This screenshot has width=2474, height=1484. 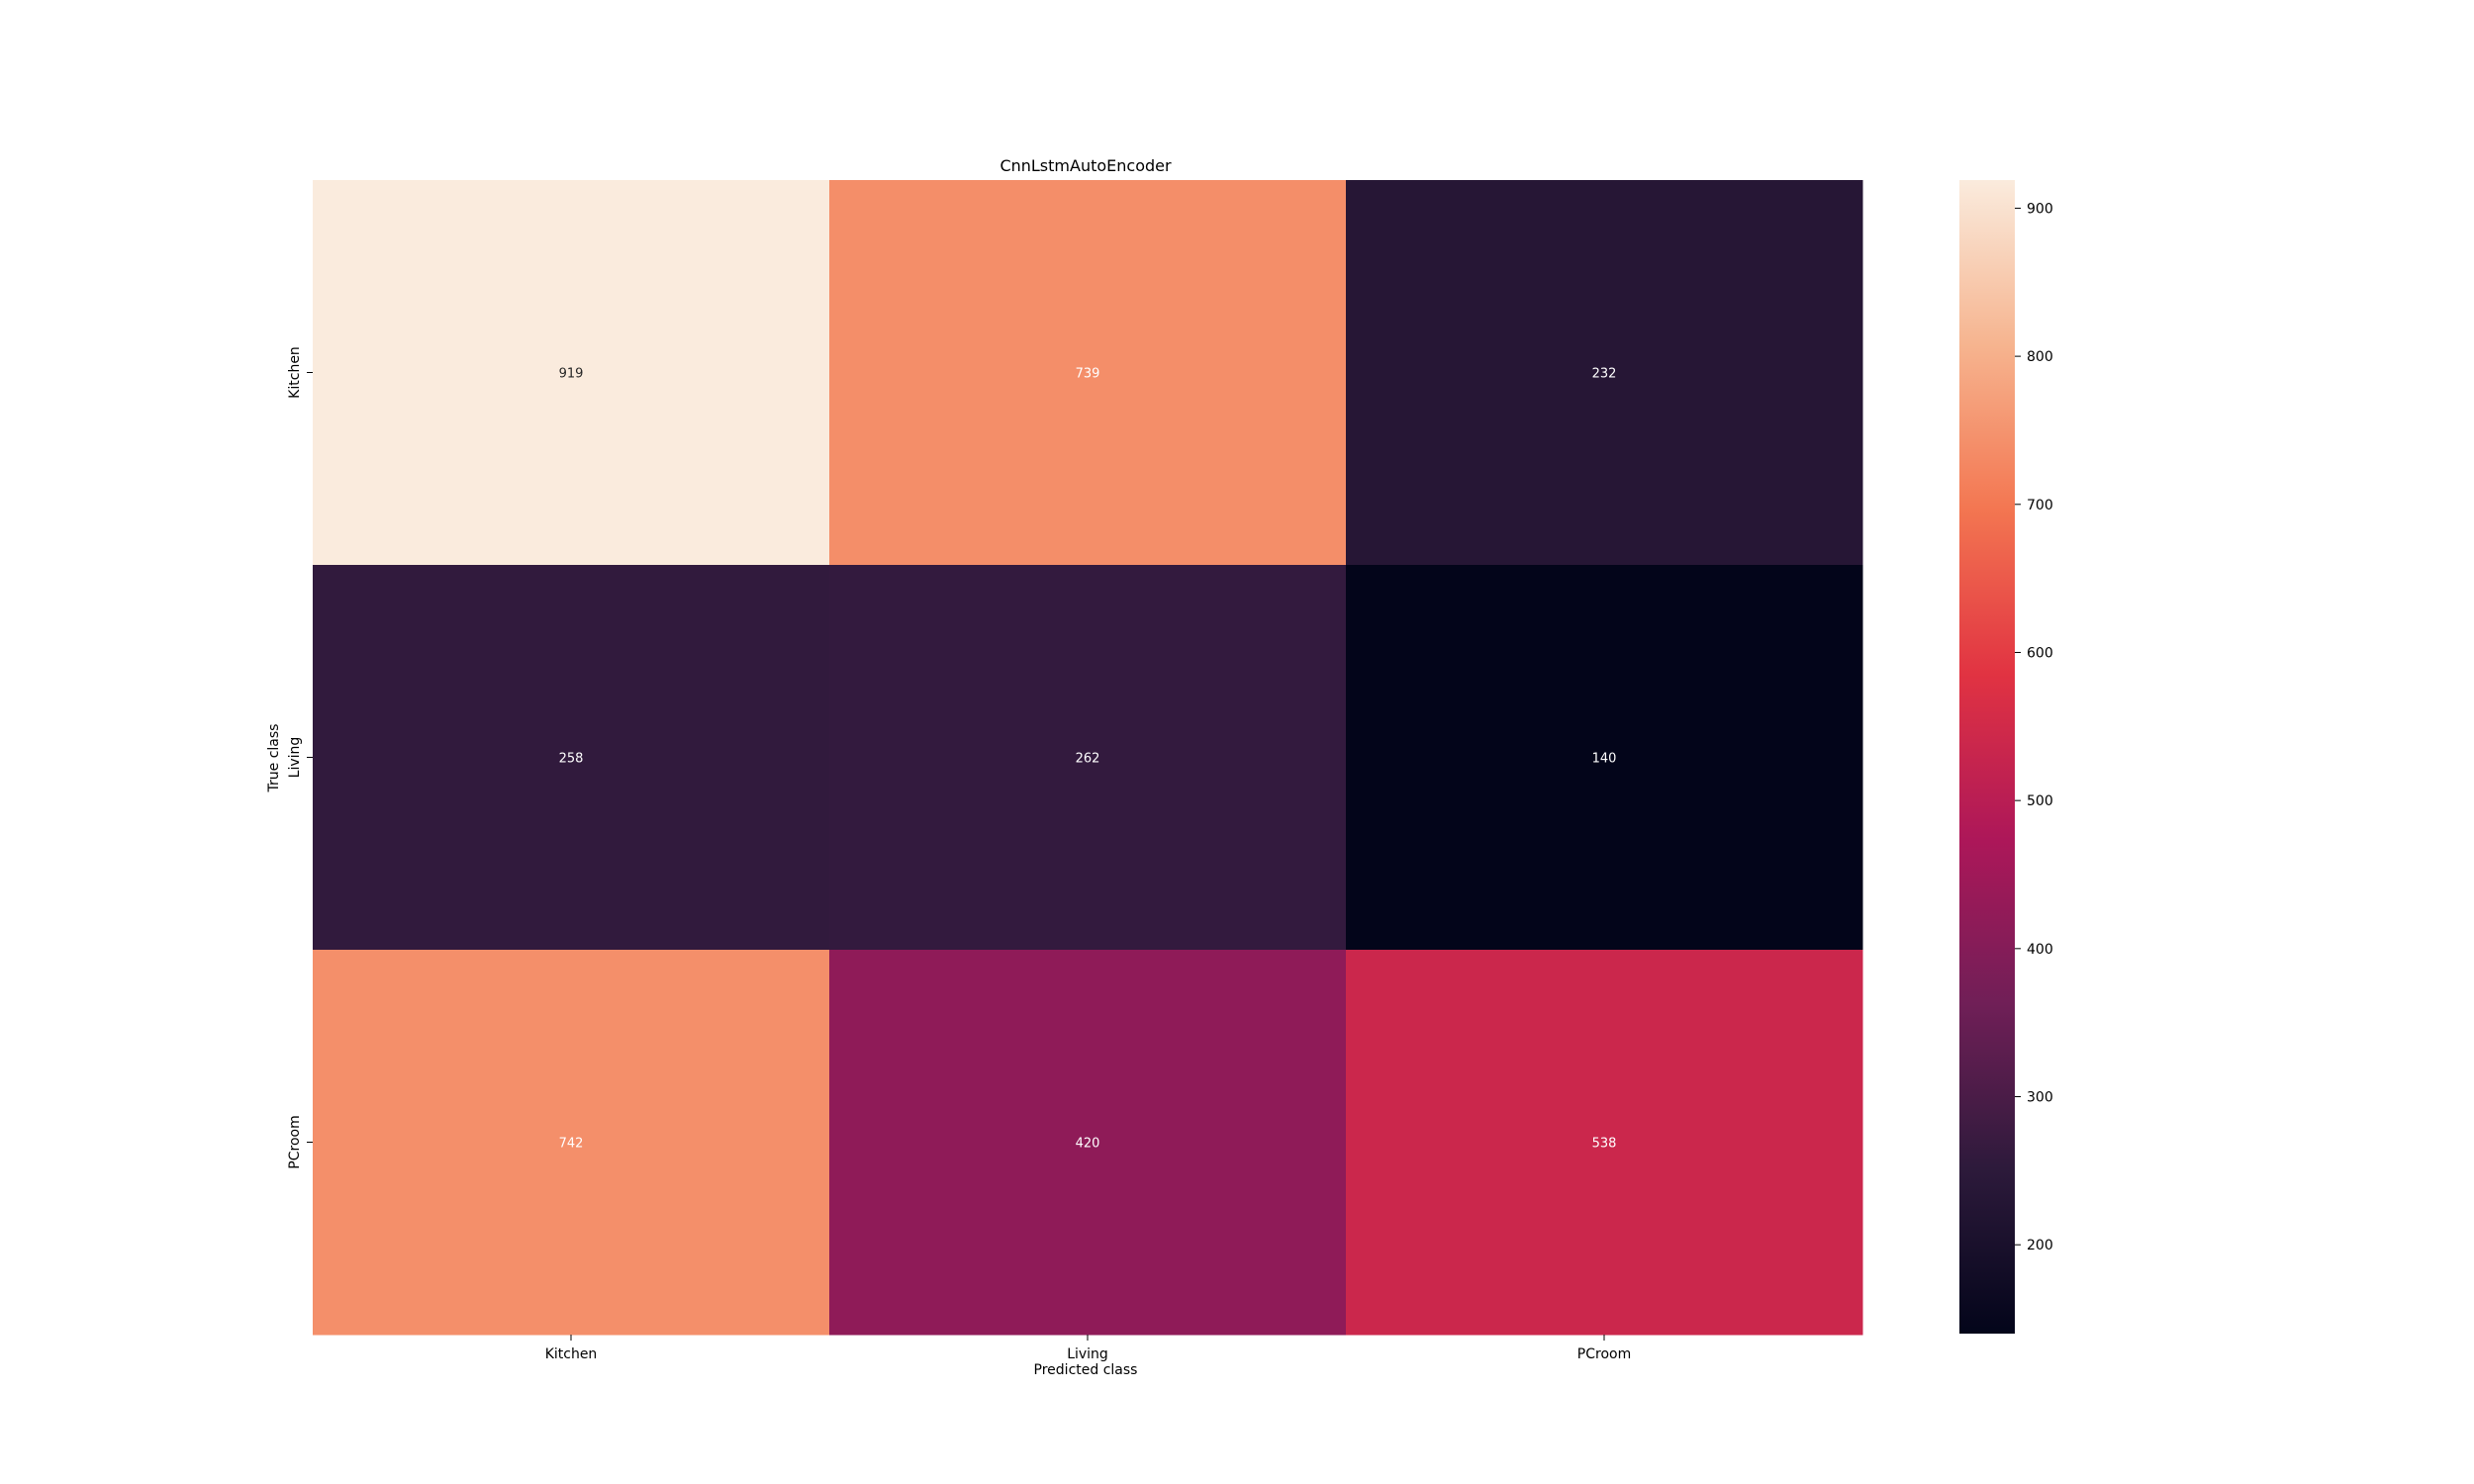 I want to click on colorbar-tick-label: 400, so click(x=2040, y=950).